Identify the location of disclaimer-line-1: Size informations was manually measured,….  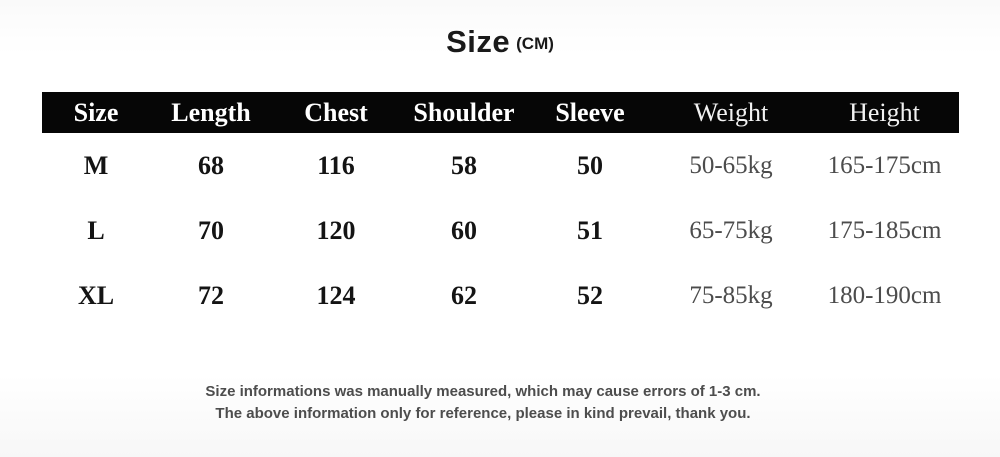
(483, 391).